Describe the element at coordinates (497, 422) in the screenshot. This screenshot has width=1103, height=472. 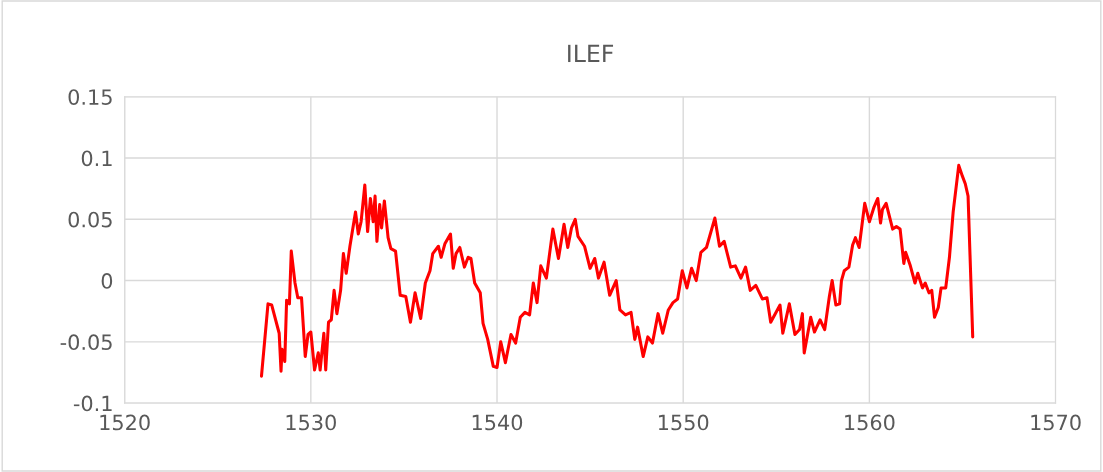
I see `x-tick-label: 1540` at that location.